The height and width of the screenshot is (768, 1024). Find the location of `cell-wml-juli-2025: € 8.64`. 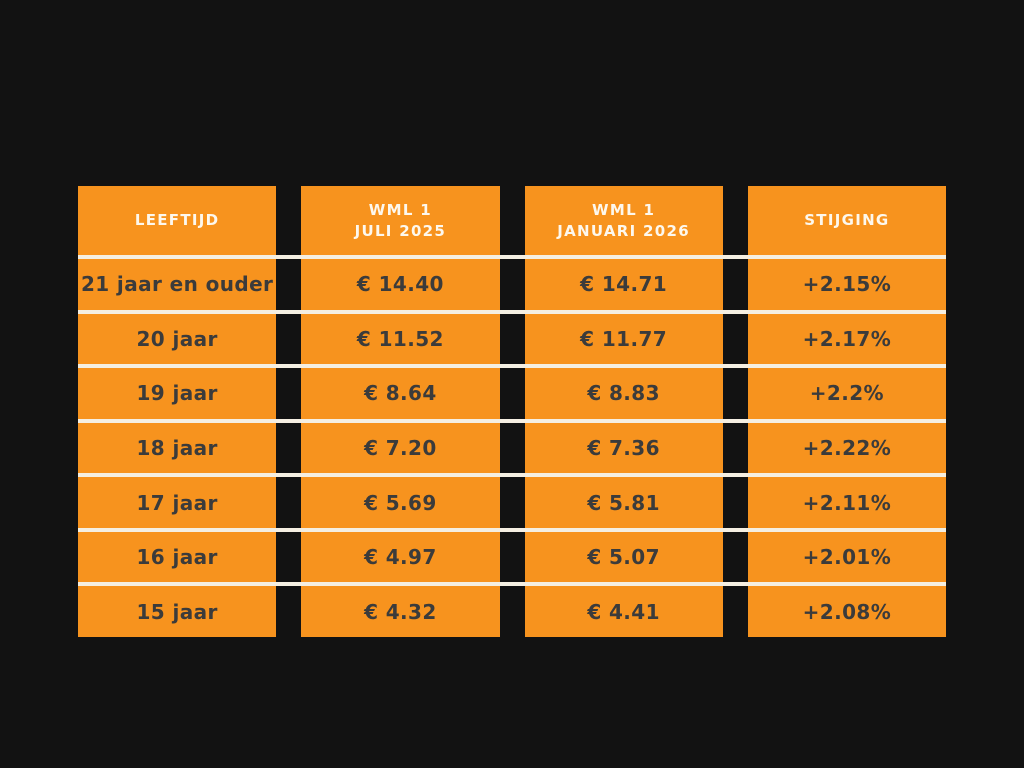

cell-wml-juli-2025: € 8.64 is located at coordinates (400, 393).